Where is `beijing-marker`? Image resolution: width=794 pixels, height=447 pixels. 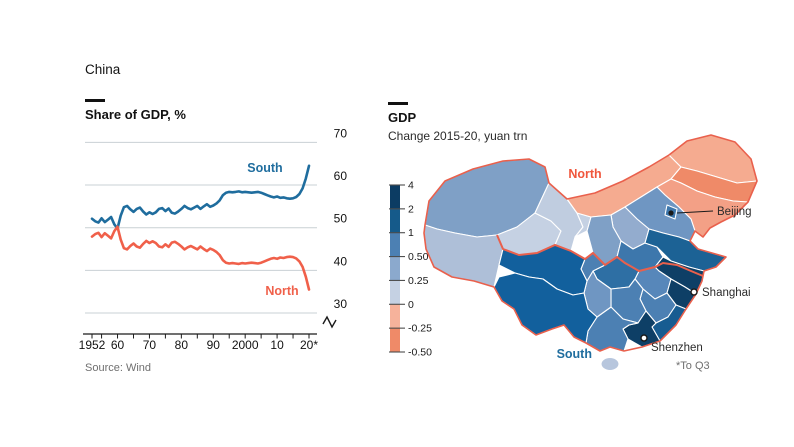 beijing-marker is located at coordinates (671, 213).